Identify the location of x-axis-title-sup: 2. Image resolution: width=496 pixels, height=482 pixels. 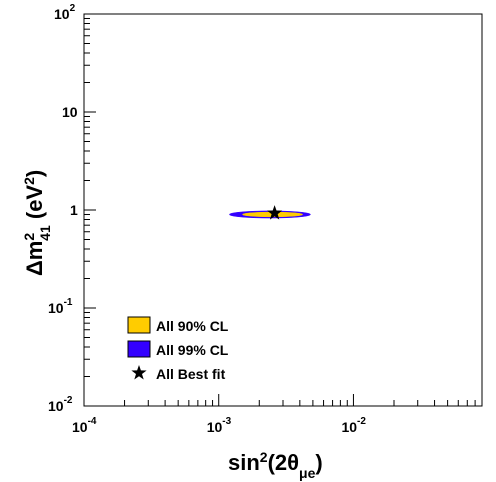
(264, 457).